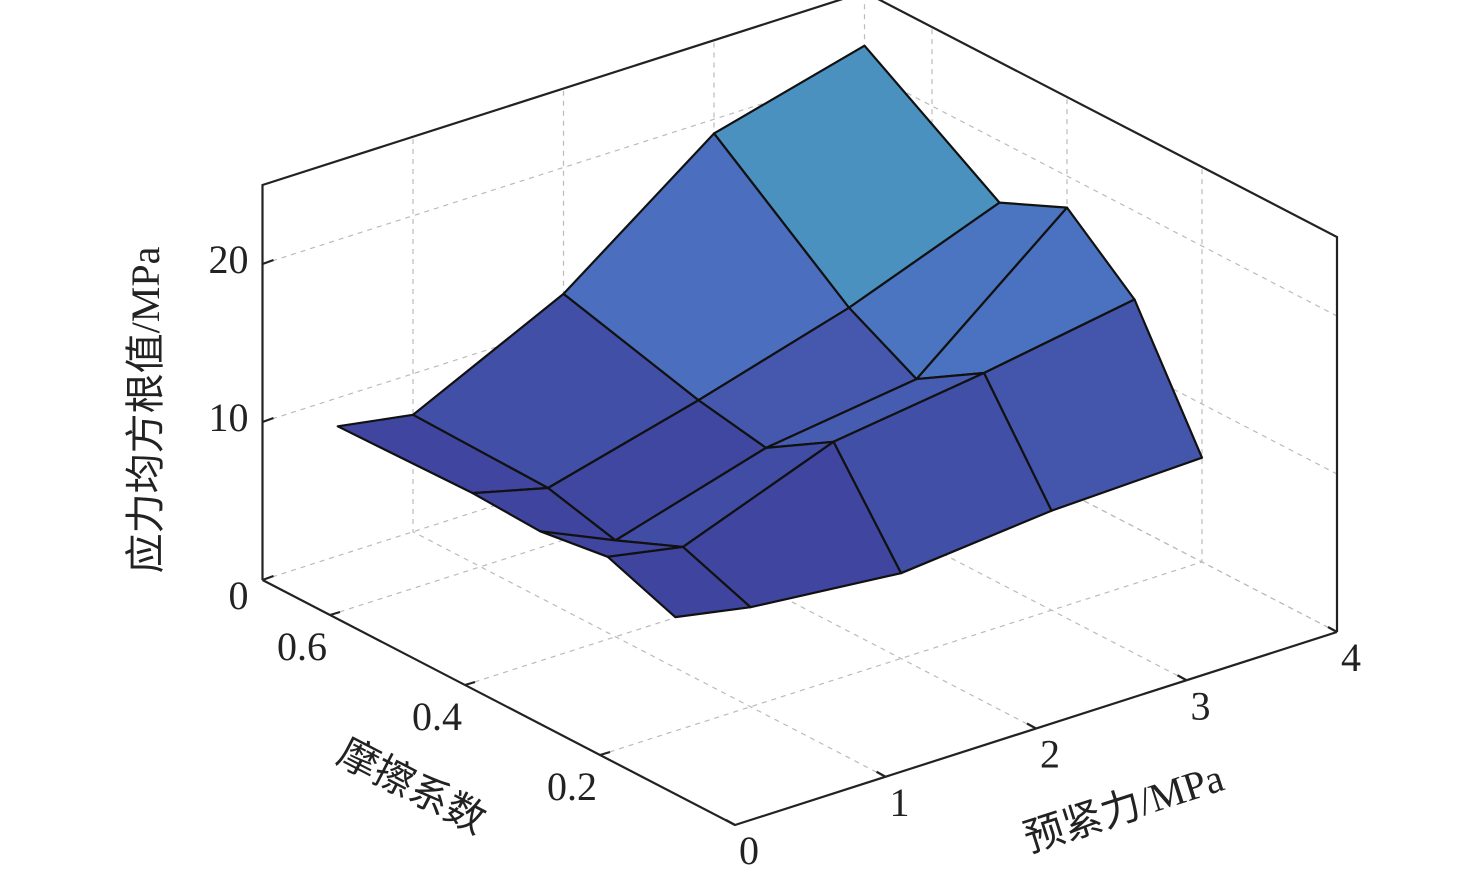 This screenshot has height=881, width=1476. I want to click on y-tick-label: 0.6, so click(302, 646).